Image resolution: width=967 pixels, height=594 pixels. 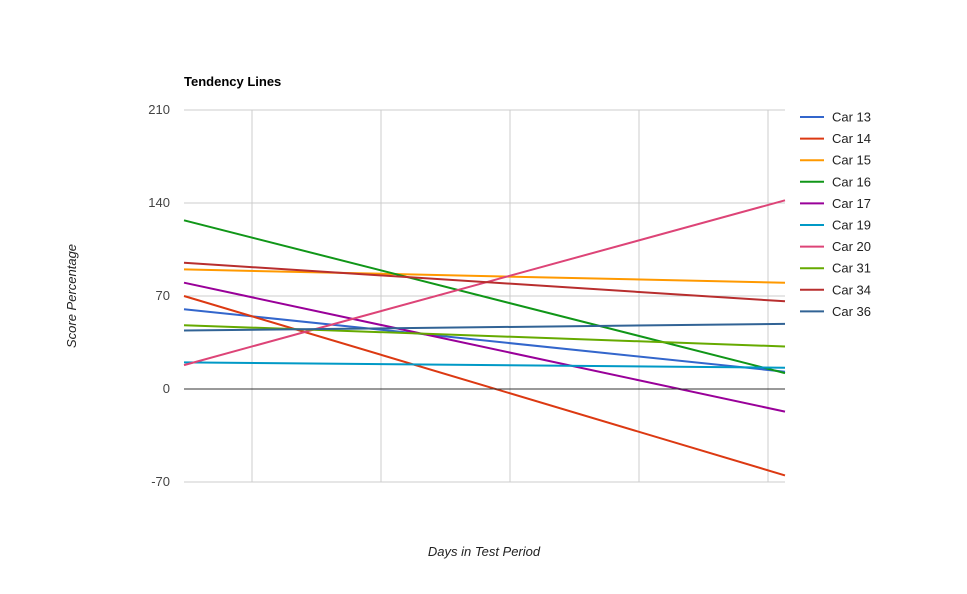 I want to click on legend-item: Car 31, so click(x=835, y=268).